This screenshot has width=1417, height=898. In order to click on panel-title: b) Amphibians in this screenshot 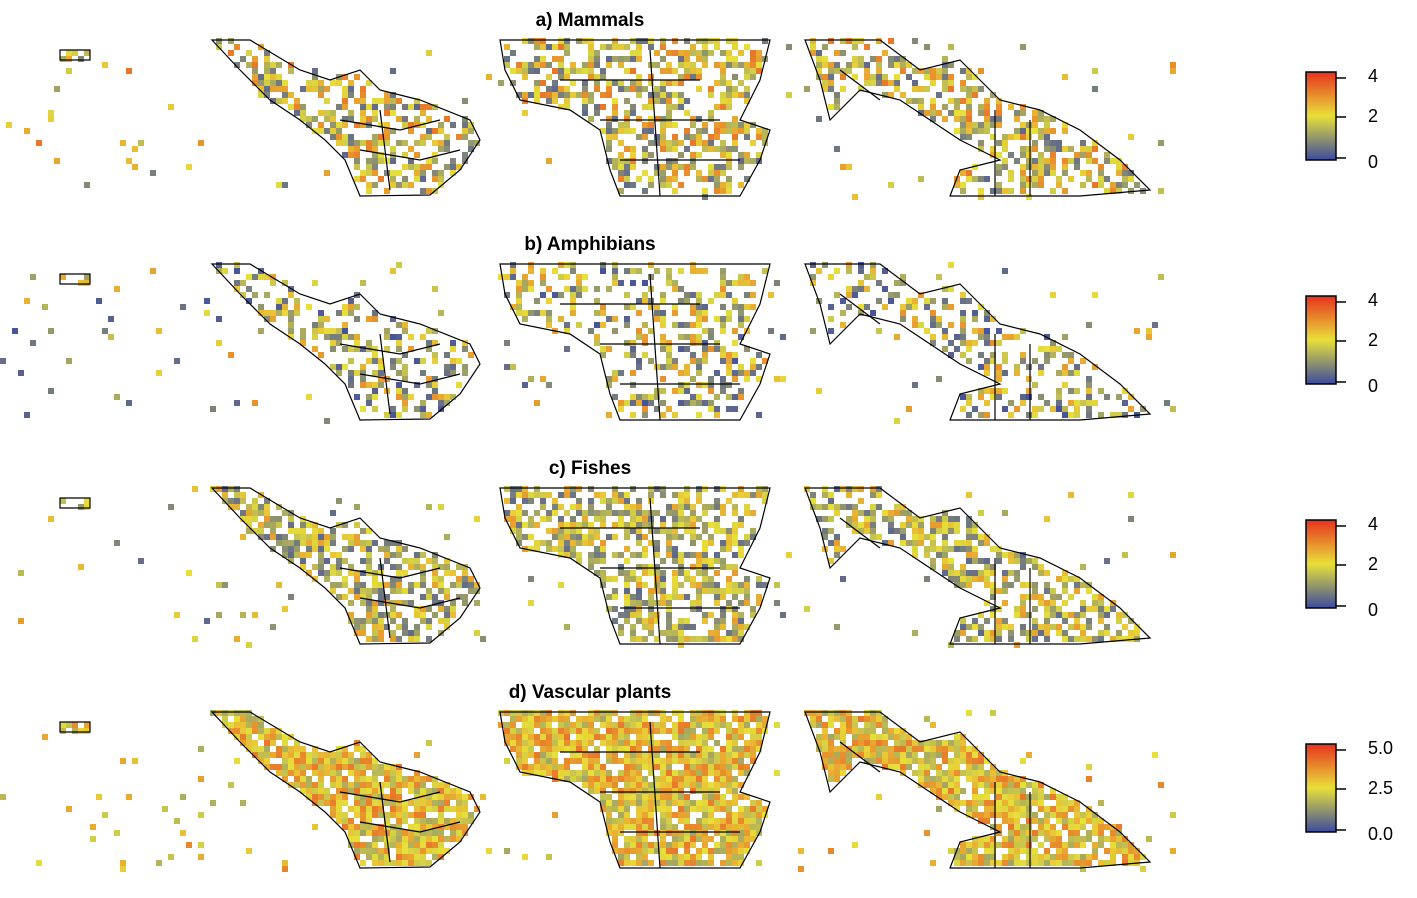, I will do `click(590, 244)`.